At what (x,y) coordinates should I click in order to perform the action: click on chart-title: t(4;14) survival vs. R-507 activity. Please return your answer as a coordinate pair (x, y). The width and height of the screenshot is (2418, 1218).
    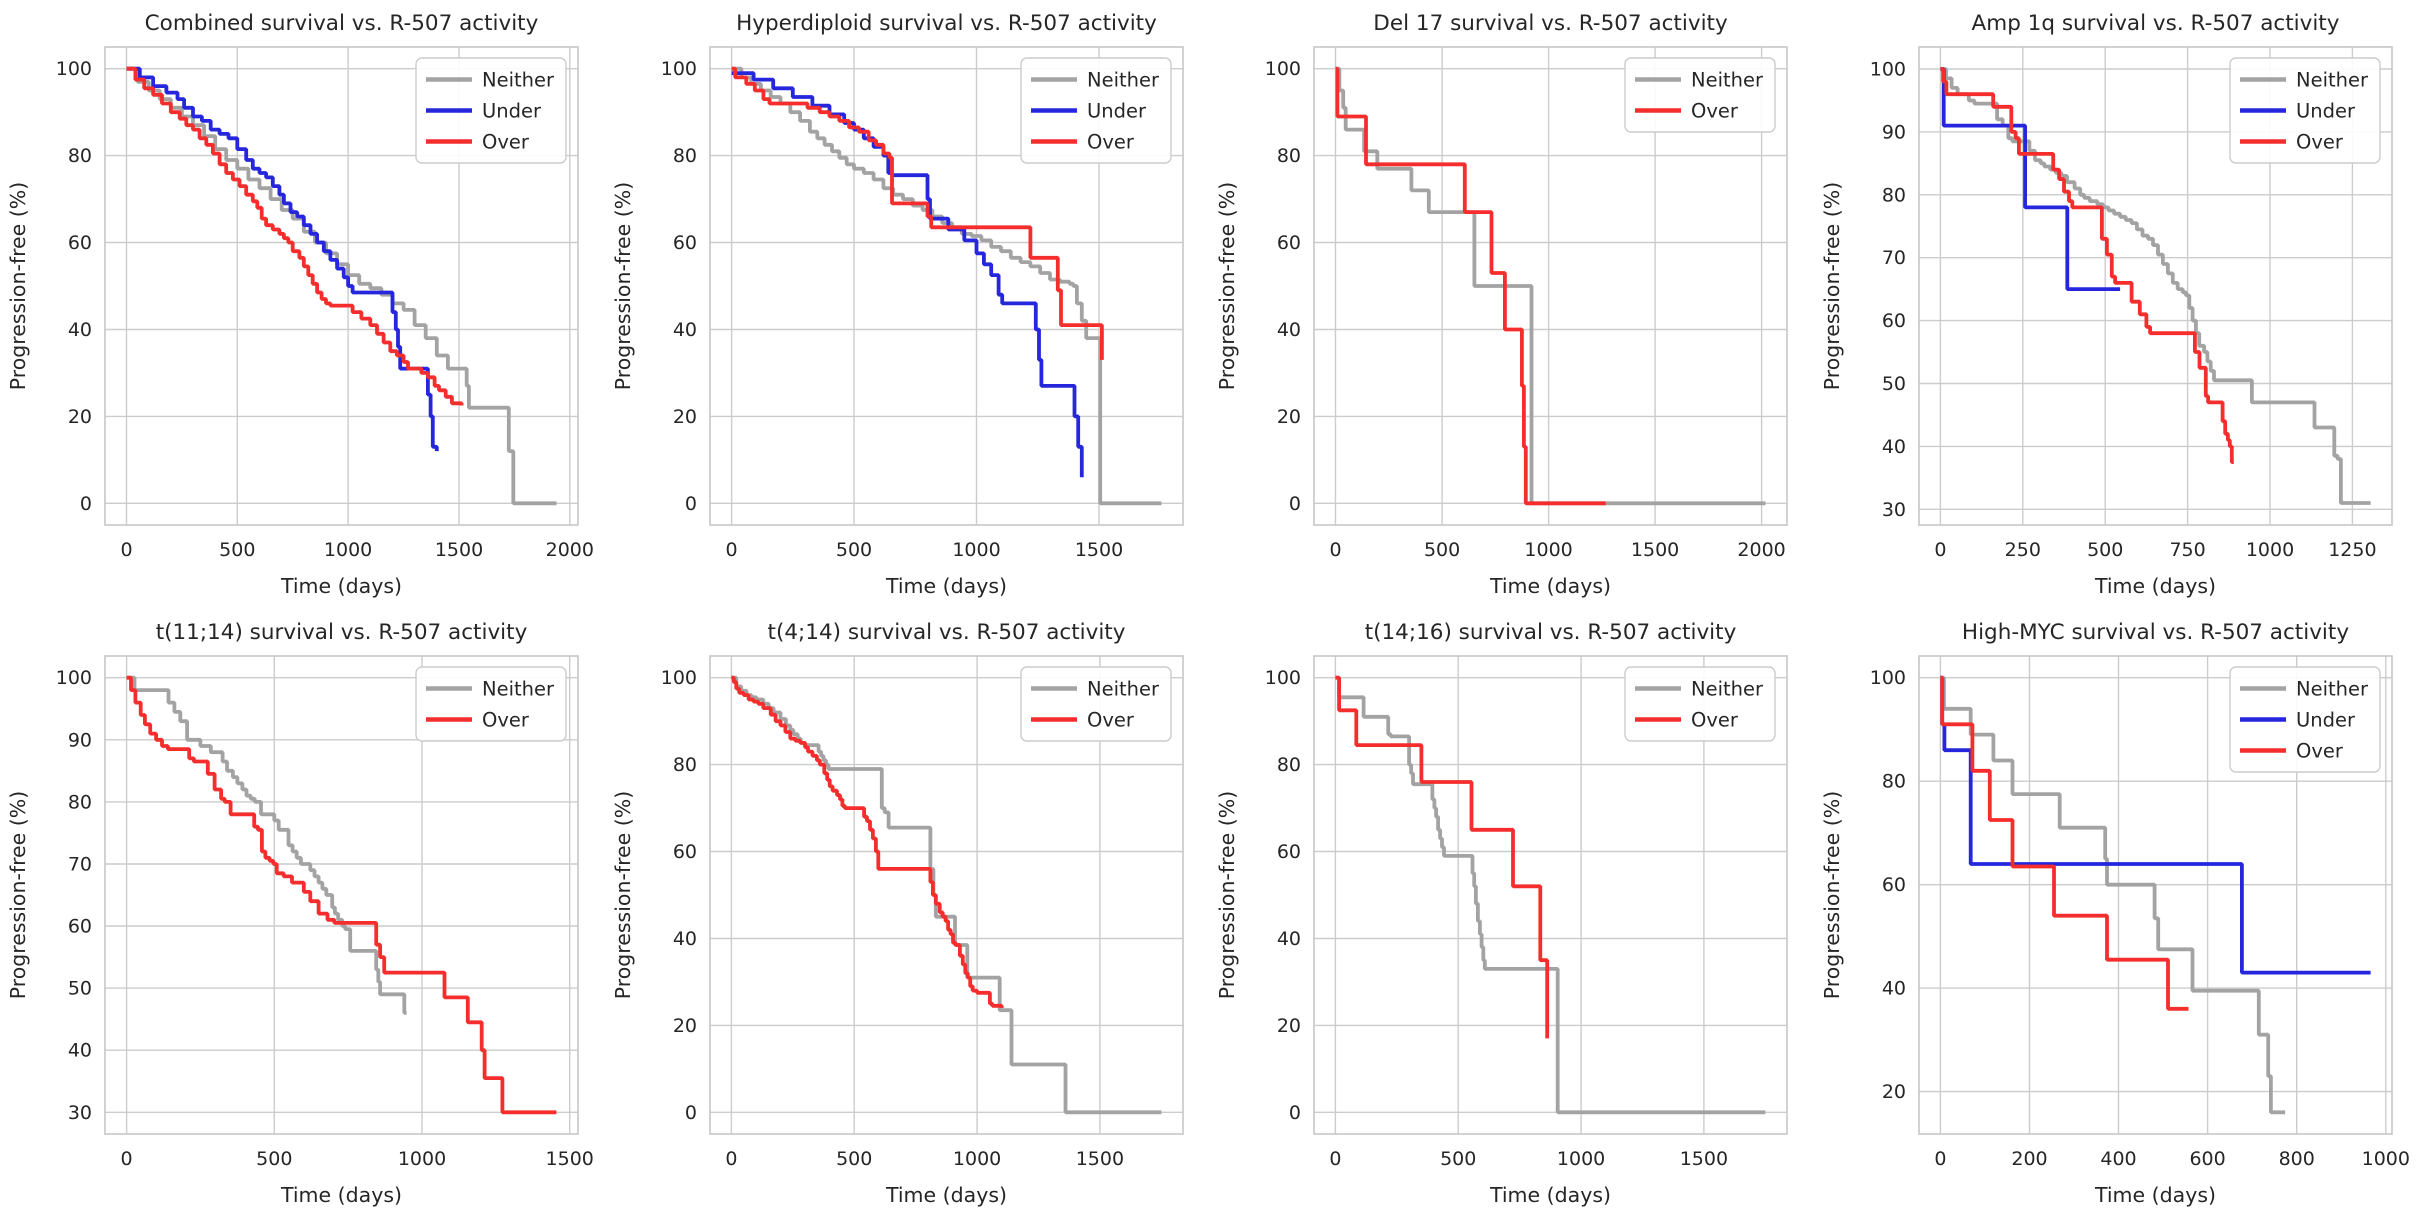
    Looking at the image, I should click on (946, 632).